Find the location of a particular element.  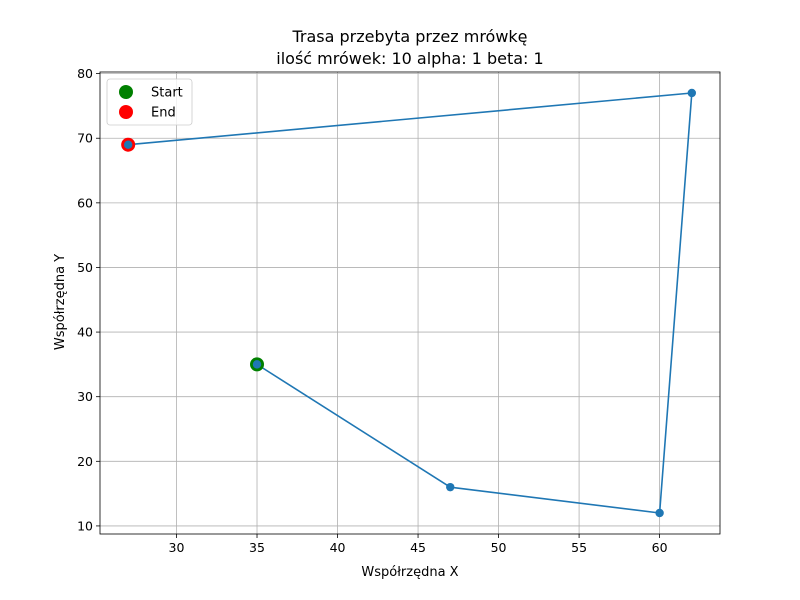

x-tick-label: 45 is located at coordinates (418, 547).